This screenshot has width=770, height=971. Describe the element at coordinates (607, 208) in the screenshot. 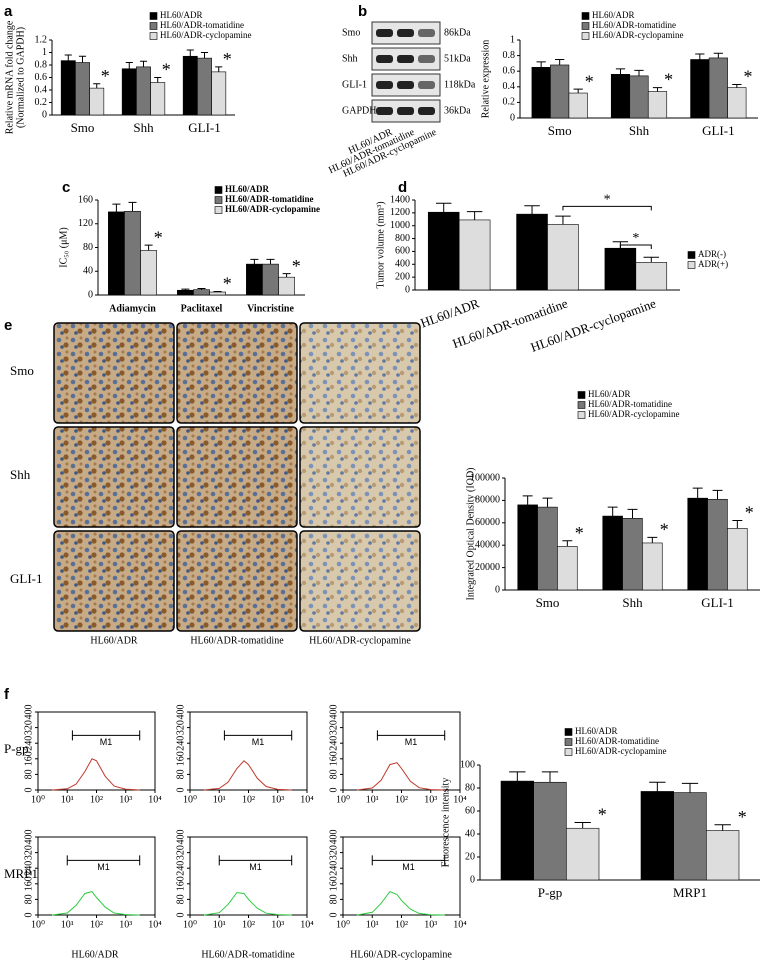

I see `bracket` at that location.